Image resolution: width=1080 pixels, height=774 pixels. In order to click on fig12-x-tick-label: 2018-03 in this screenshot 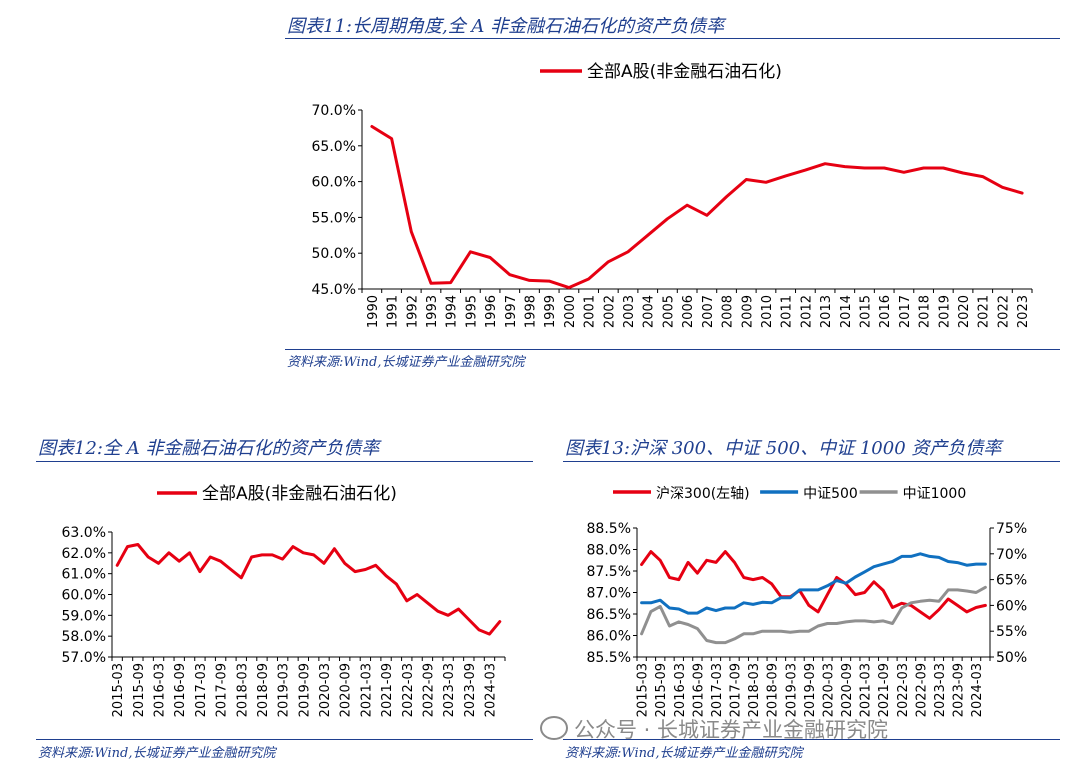, I will do `click(242, 690)`.